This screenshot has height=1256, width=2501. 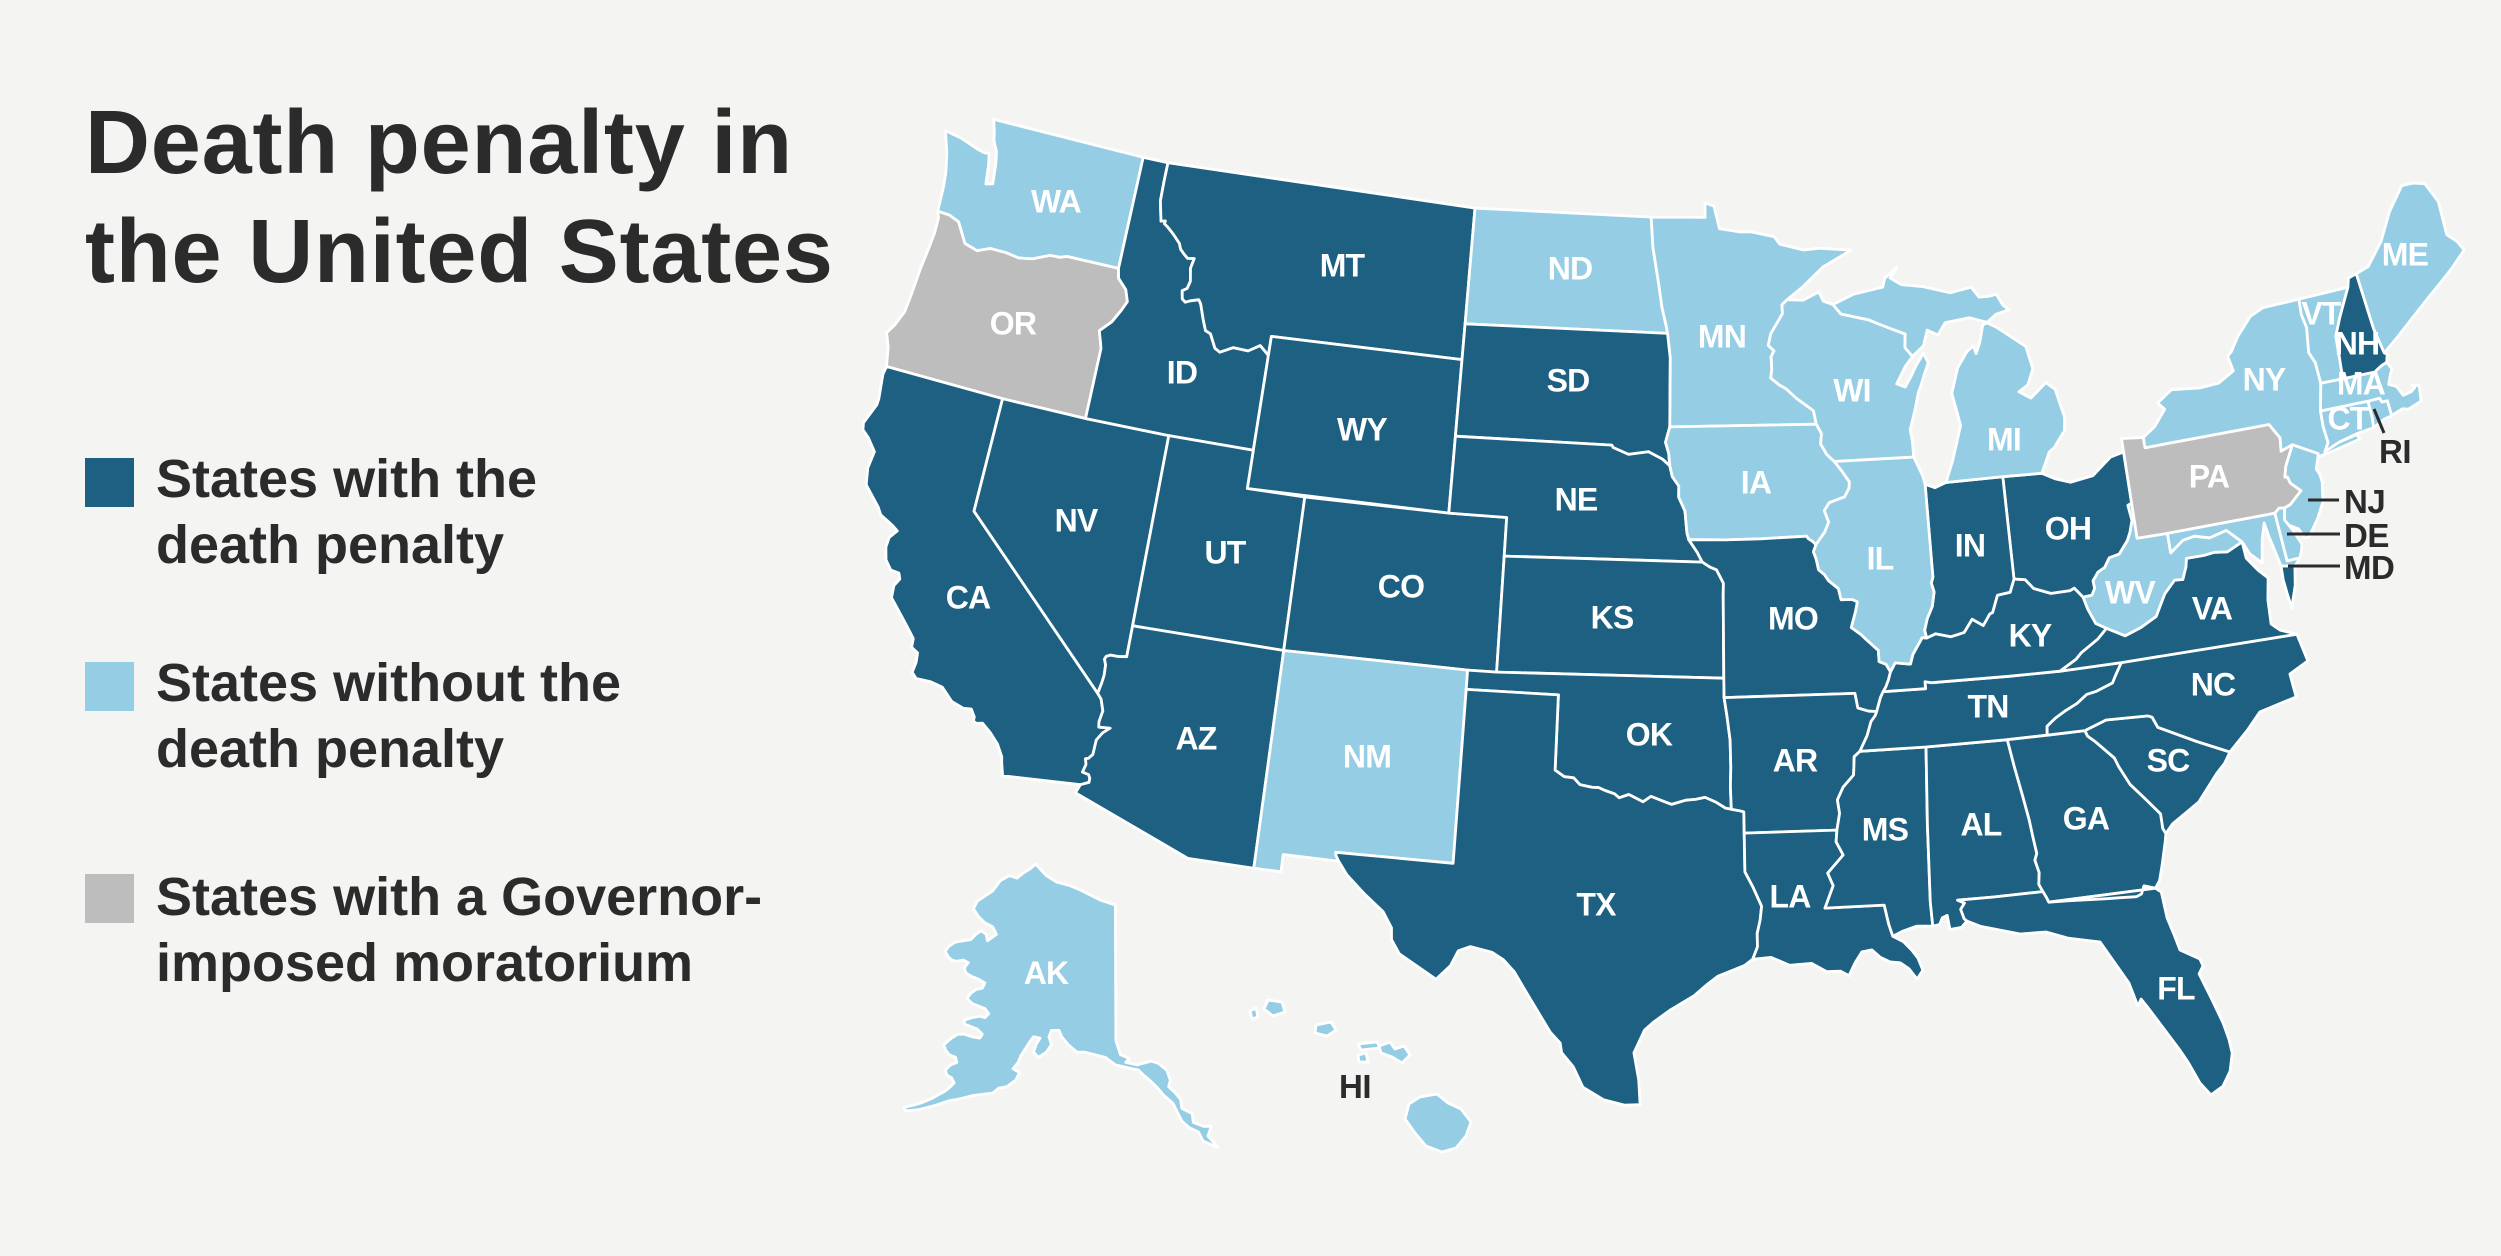 What do you see at coordinates (2030, 636) in the screenshot?
I see `svg-text: KY` at bounding box center [2030, 636].